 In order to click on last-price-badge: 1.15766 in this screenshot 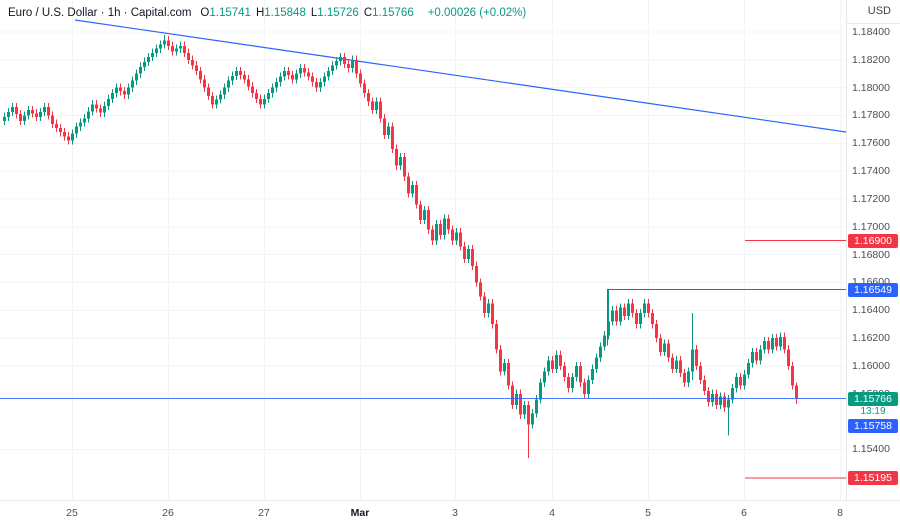, I will do `click(873, 398)`.